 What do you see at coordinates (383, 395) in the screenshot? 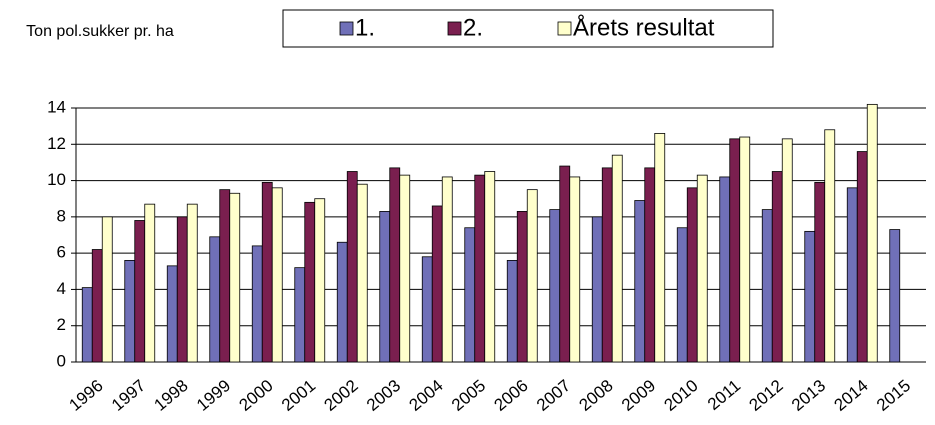
I see `x-tick-label: 2003` at bounding box center [383, 395].